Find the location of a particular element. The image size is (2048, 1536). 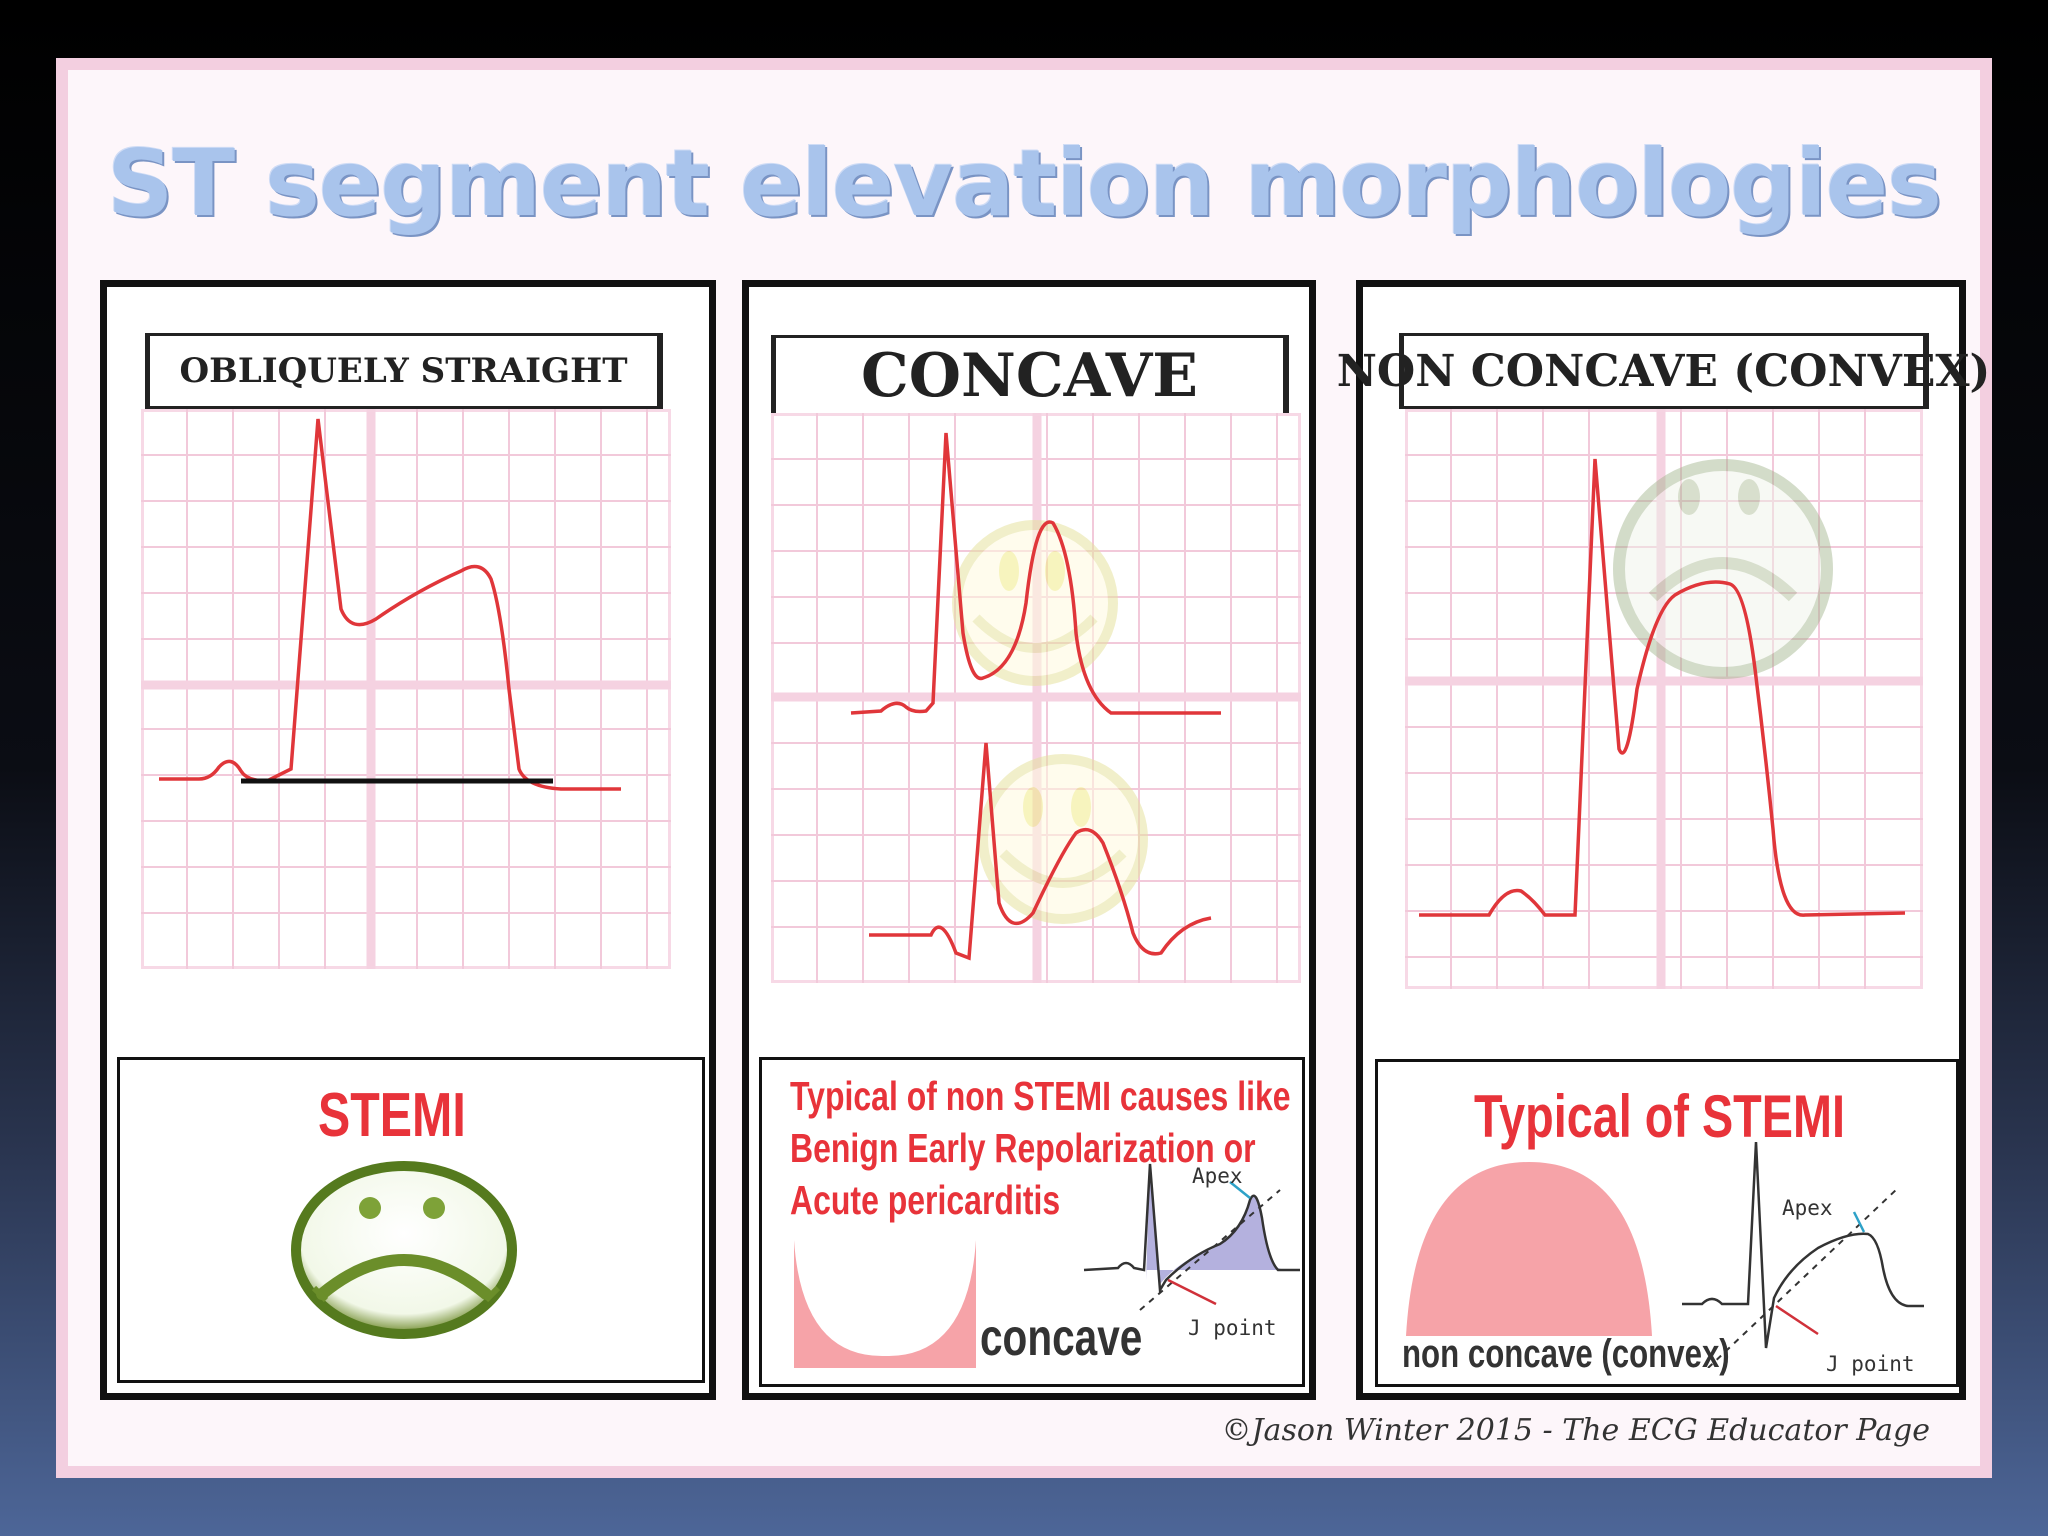

concave-label: concave is located at coordinates (1061, 1338).